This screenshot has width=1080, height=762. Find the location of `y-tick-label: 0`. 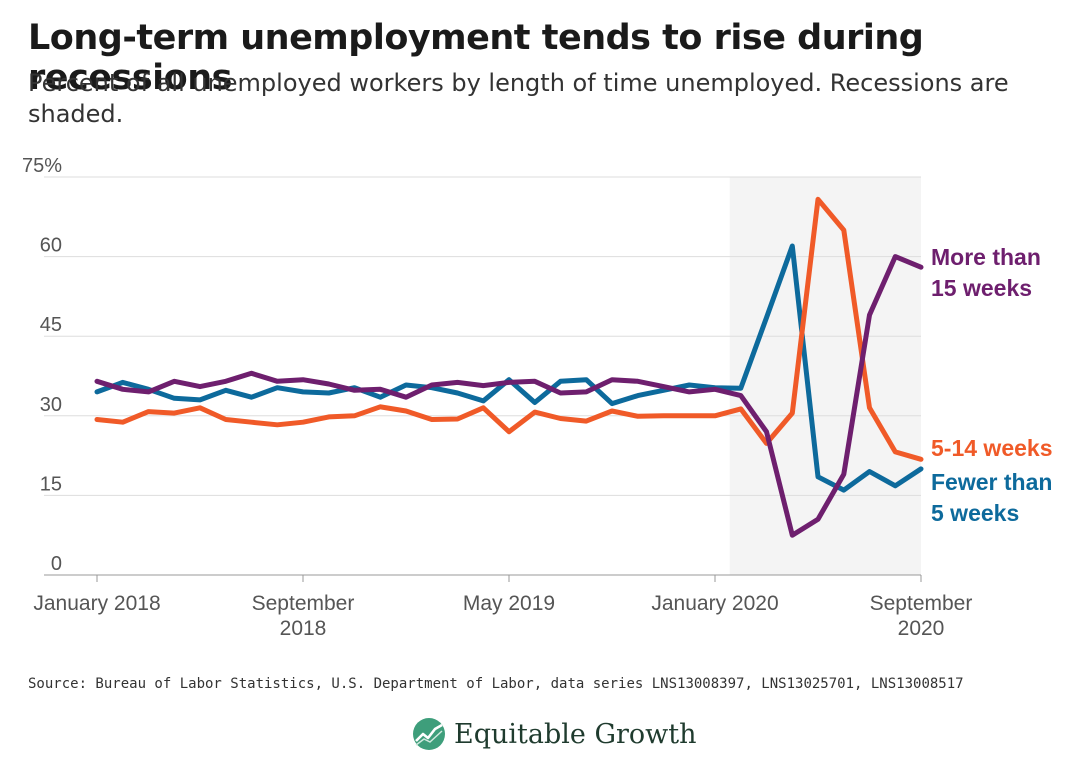

y-tick-label: 0 is located at coordinates (56, 564).